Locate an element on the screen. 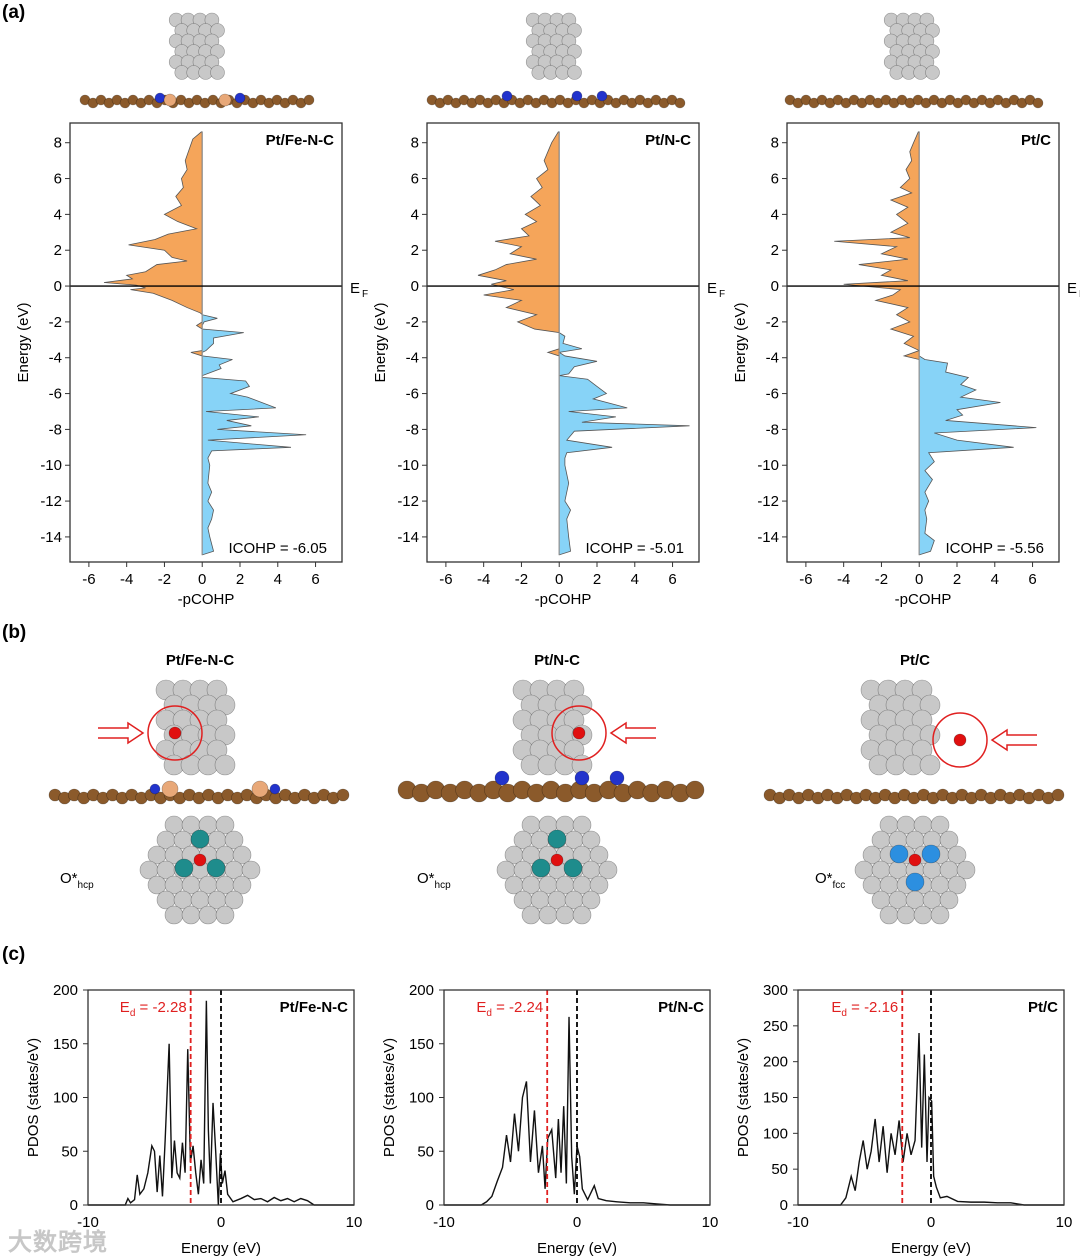  plot-frame is located at coordinates (206, 342).